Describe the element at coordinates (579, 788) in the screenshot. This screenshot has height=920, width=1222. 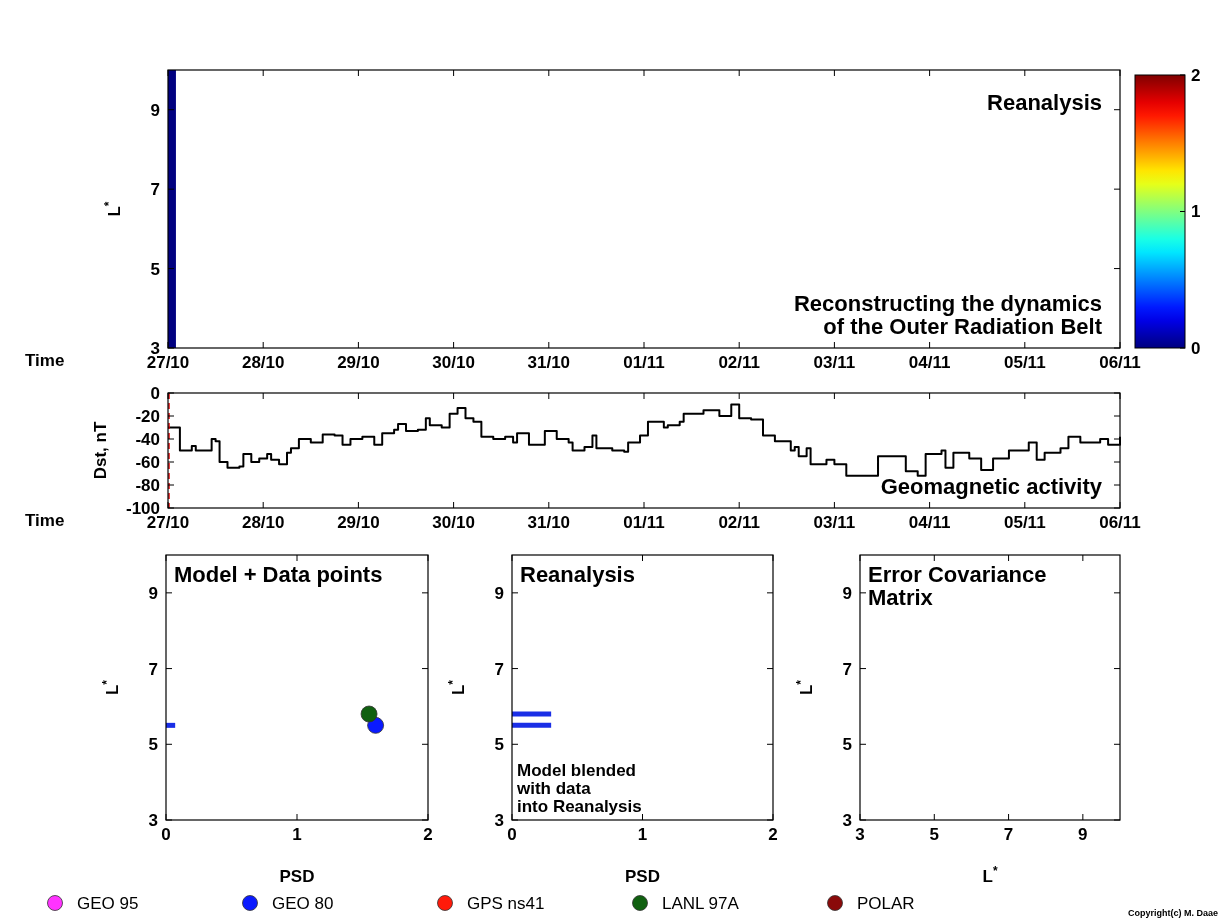
I see `annotation: Model blended with data into Reanalysis` at that location.